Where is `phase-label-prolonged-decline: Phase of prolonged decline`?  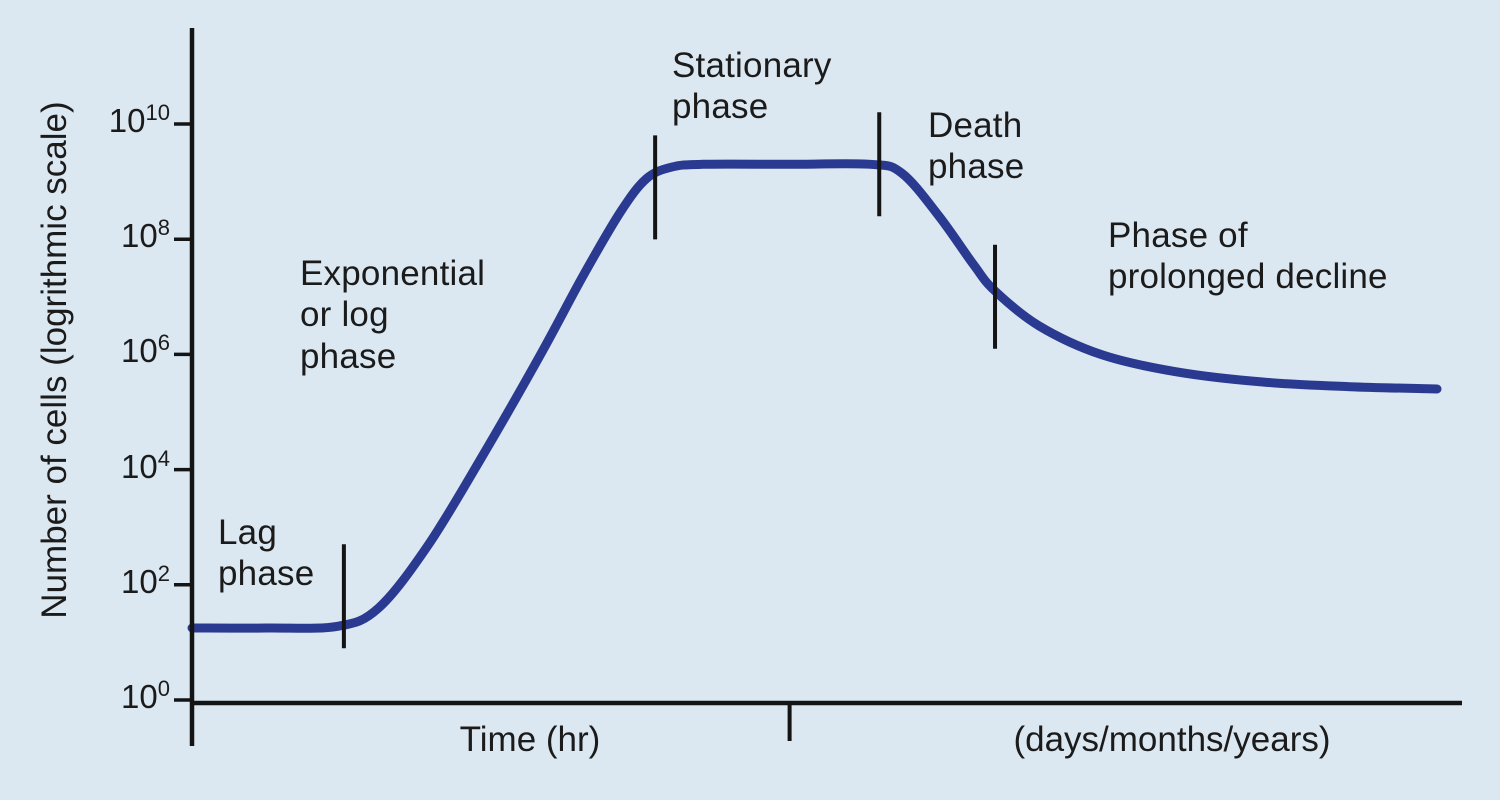
phase-label-prolonged-decline: Phase of prolonged decline is located at coordinates (1248, 256).